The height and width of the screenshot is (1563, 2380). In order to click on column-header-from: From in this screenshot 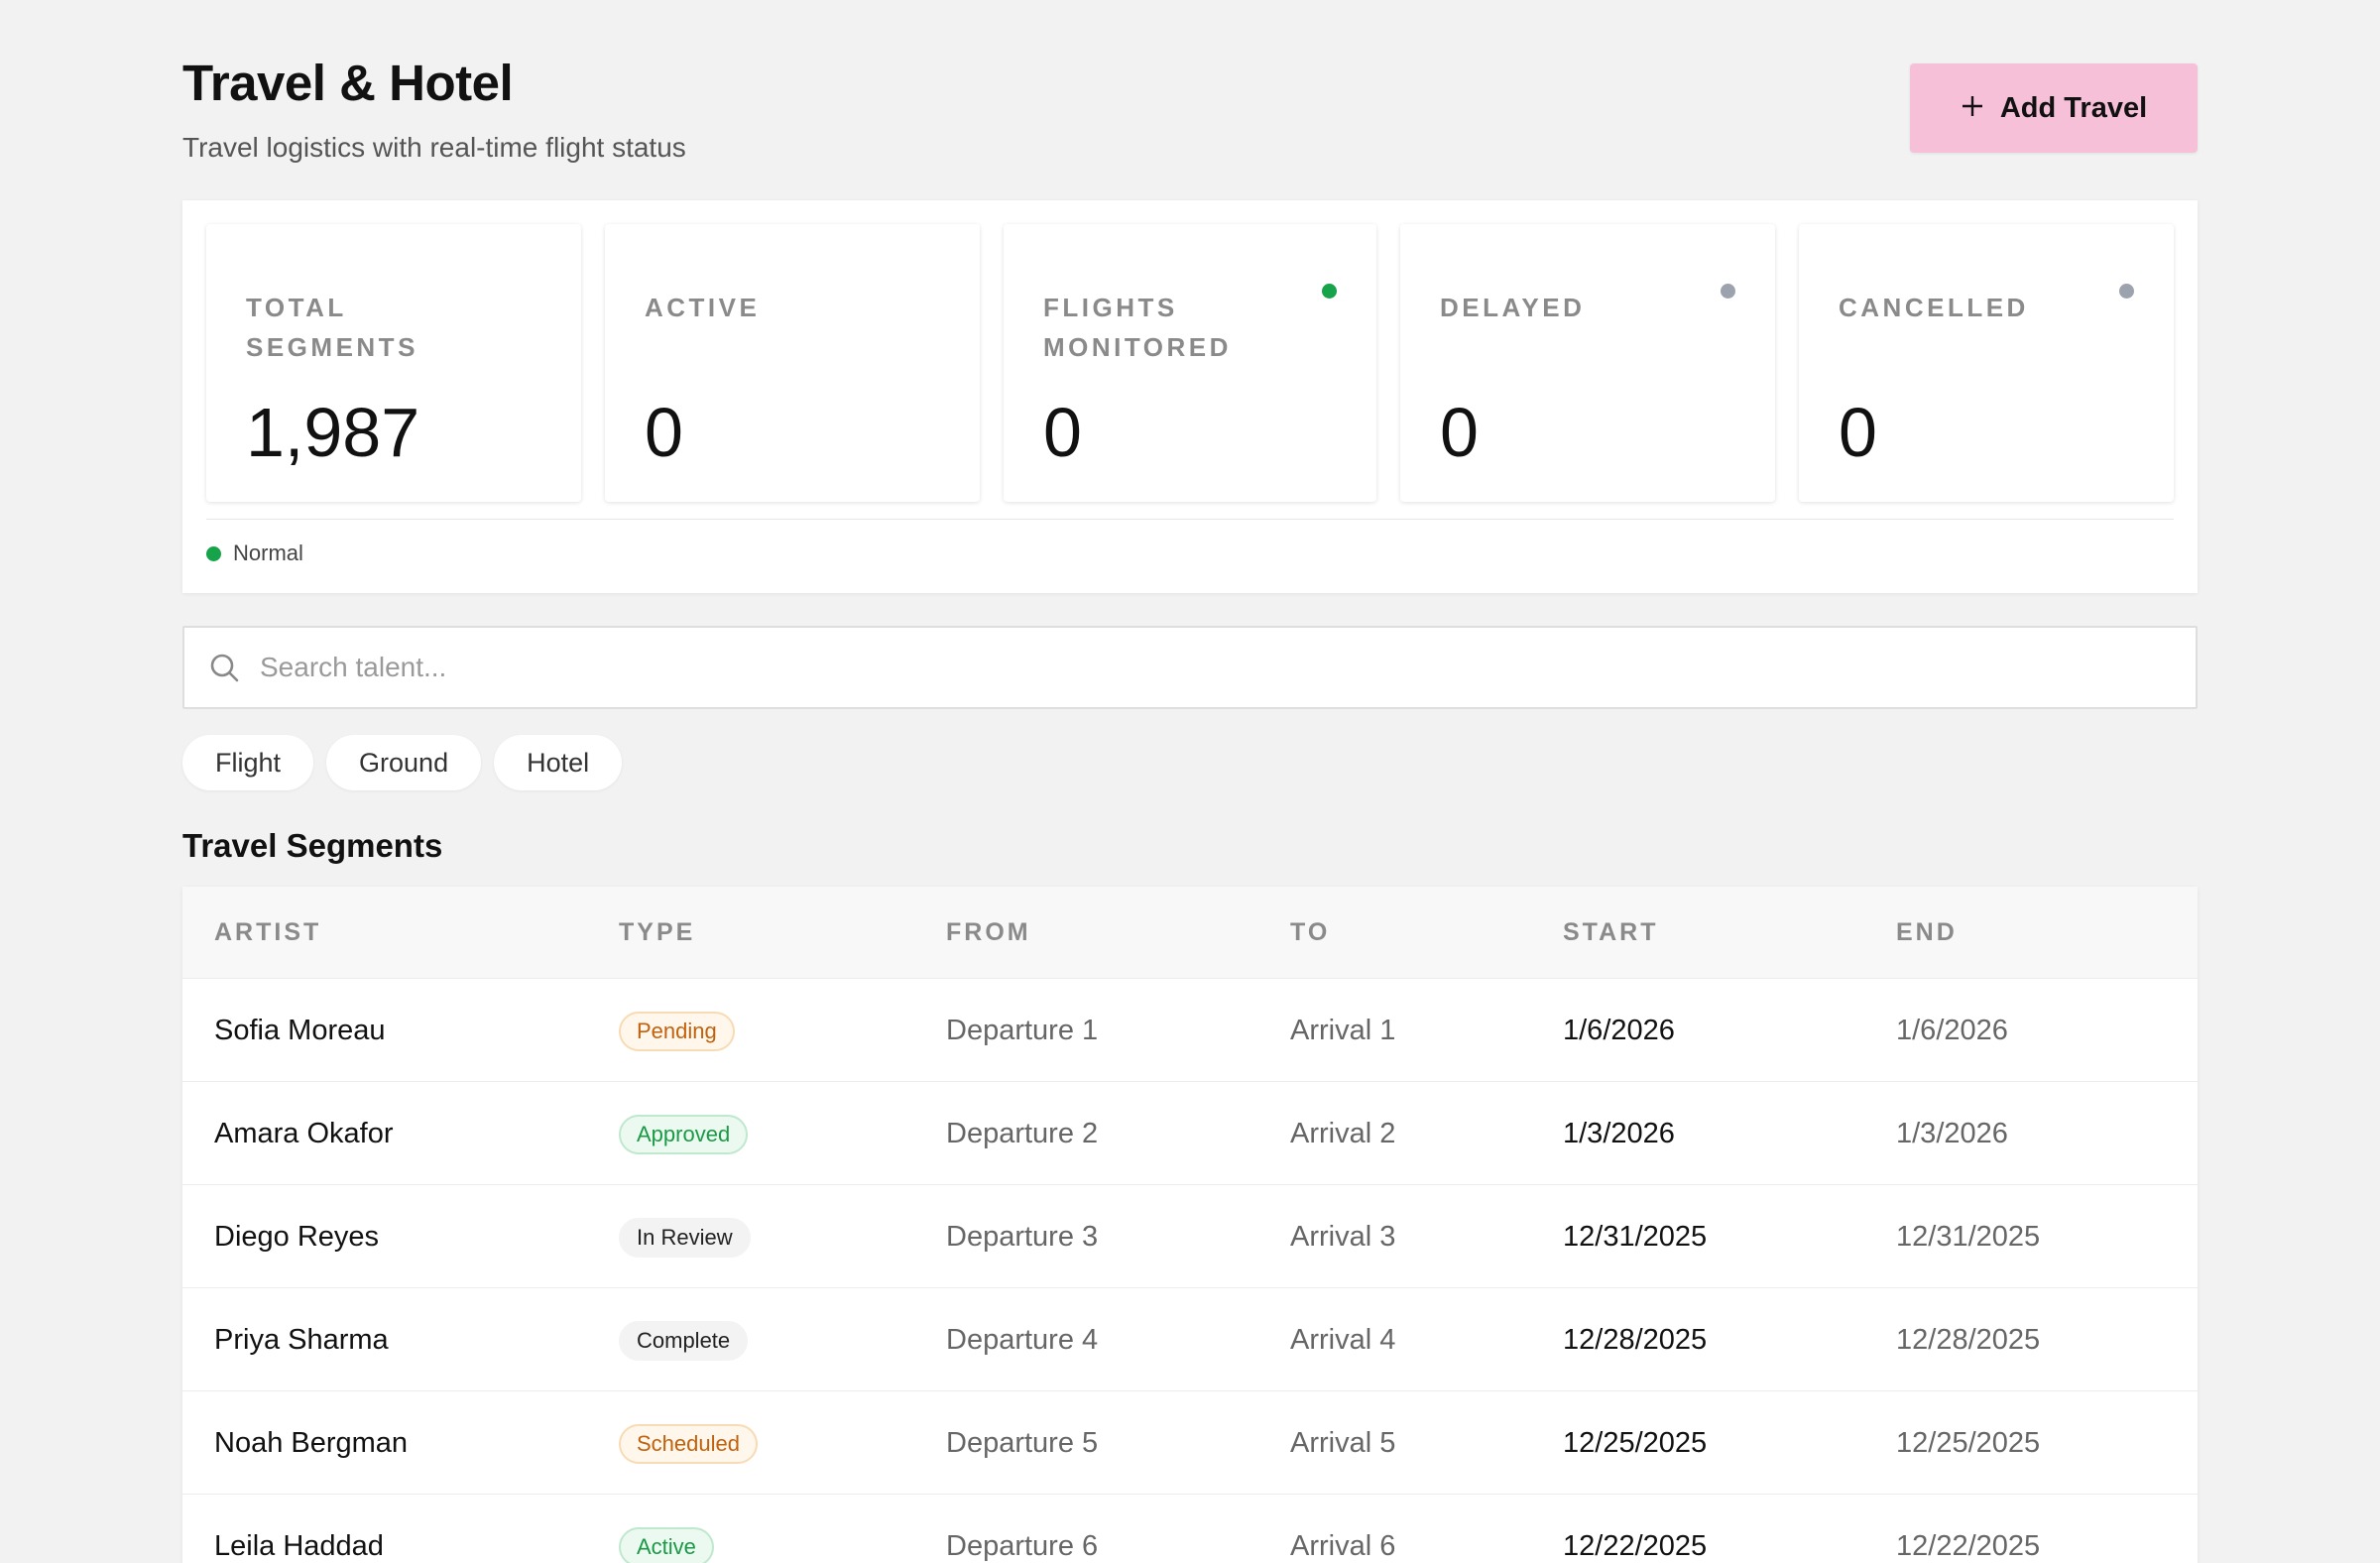, I will do `click(988, 932)`.